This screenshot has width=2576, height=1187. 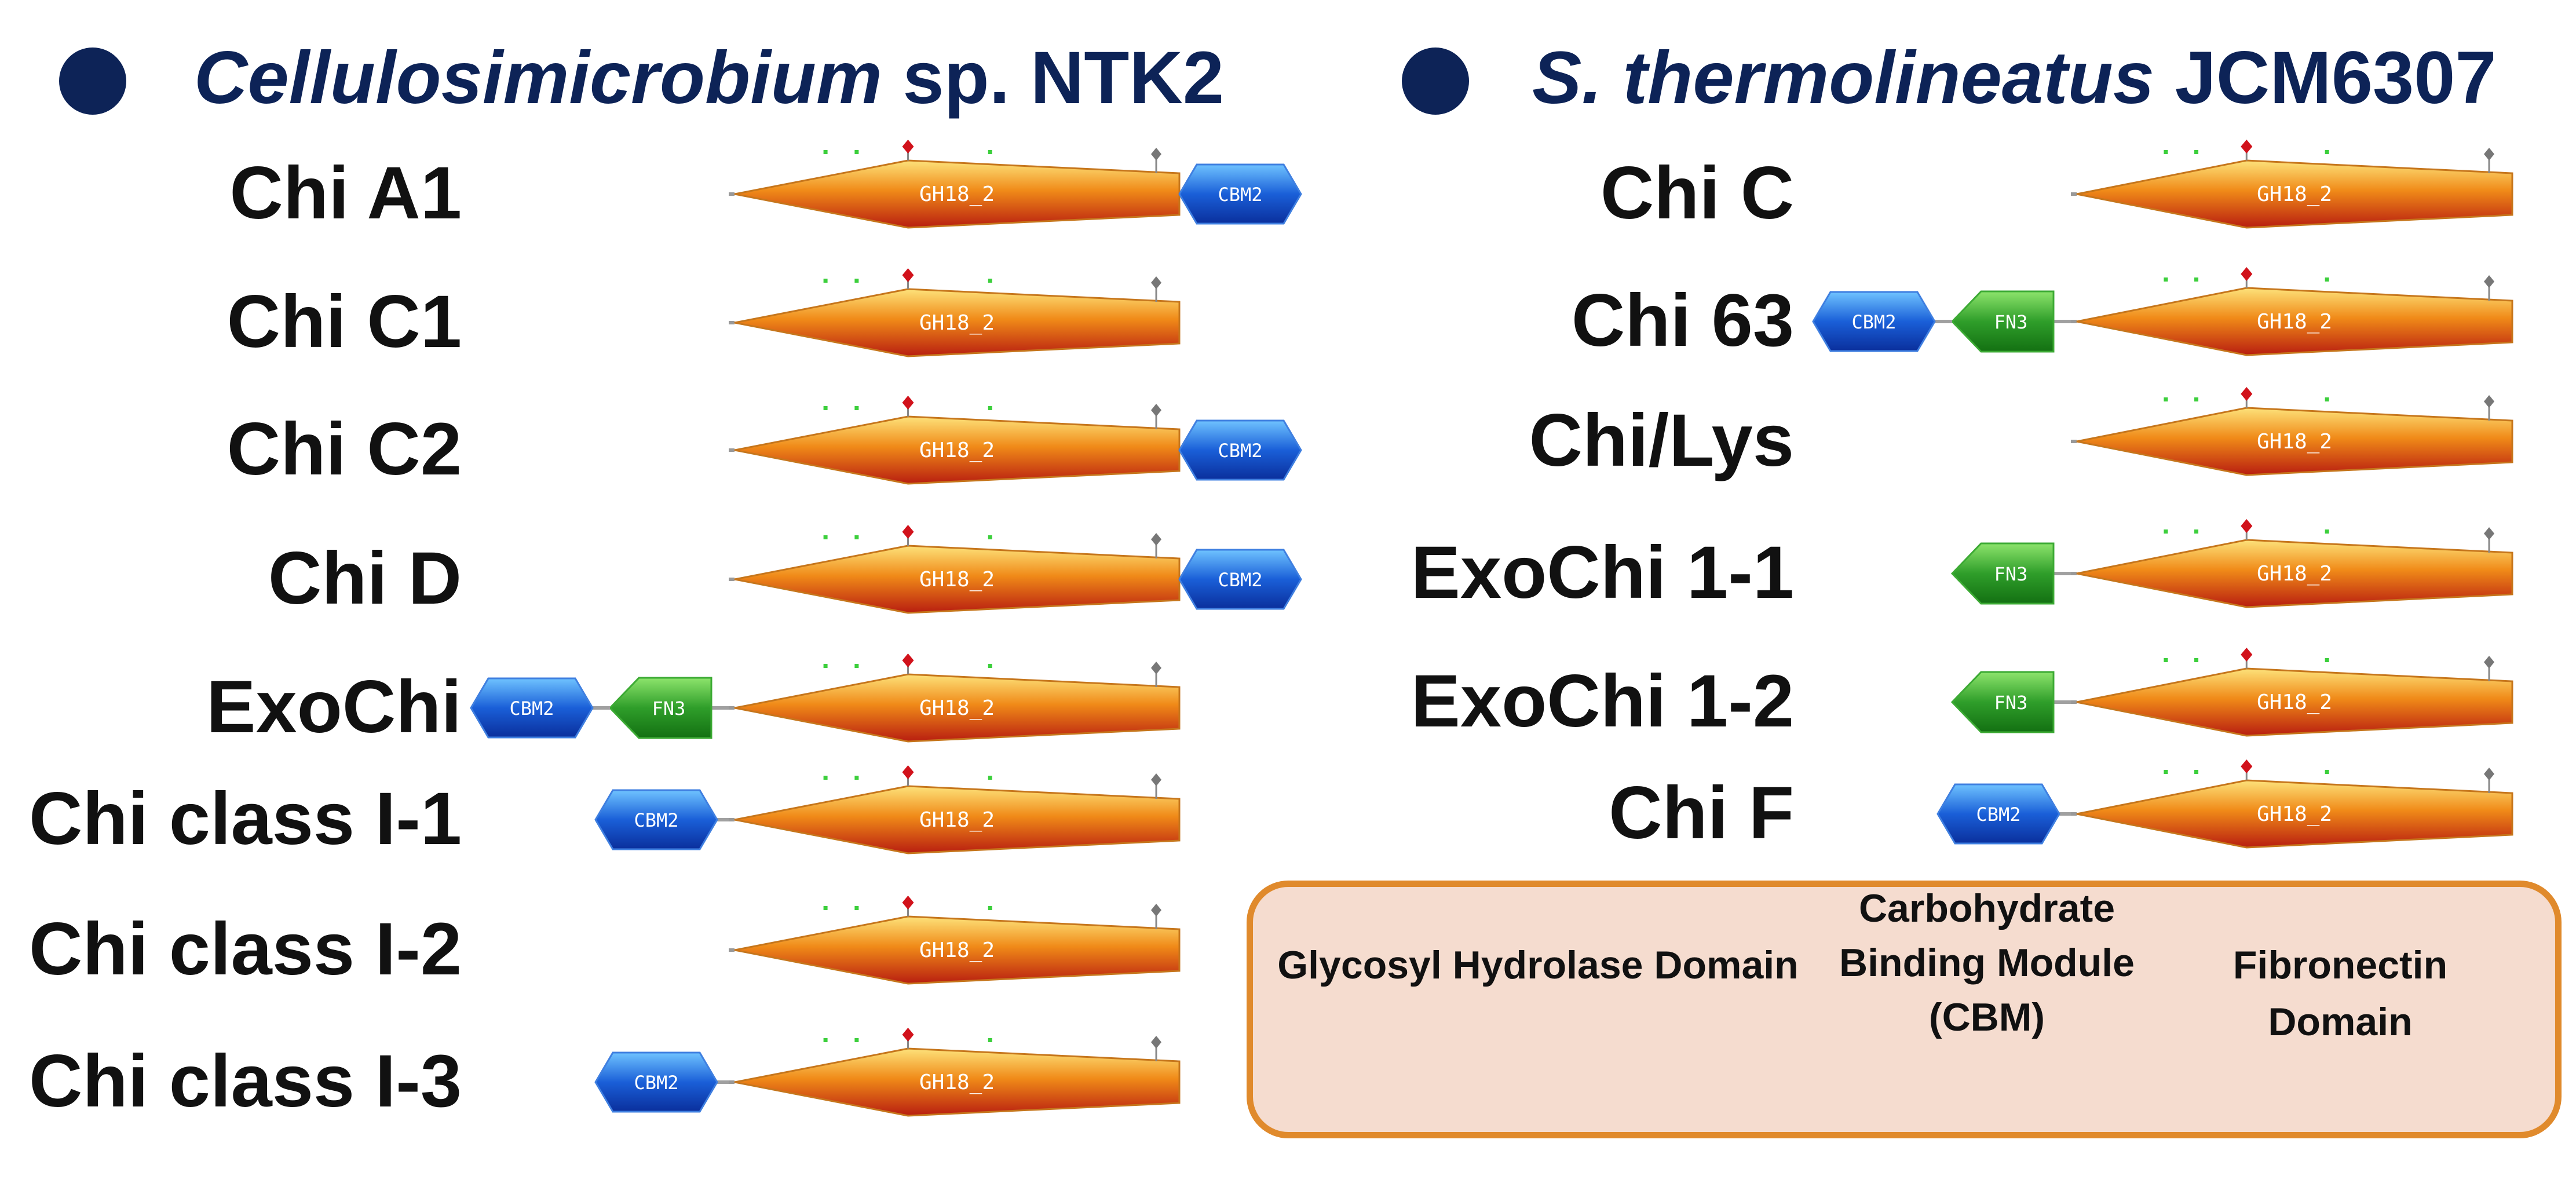 I want to click on group-title-left: Cellulosimicrobium sp. NTK2, so click(x=709, y=78).